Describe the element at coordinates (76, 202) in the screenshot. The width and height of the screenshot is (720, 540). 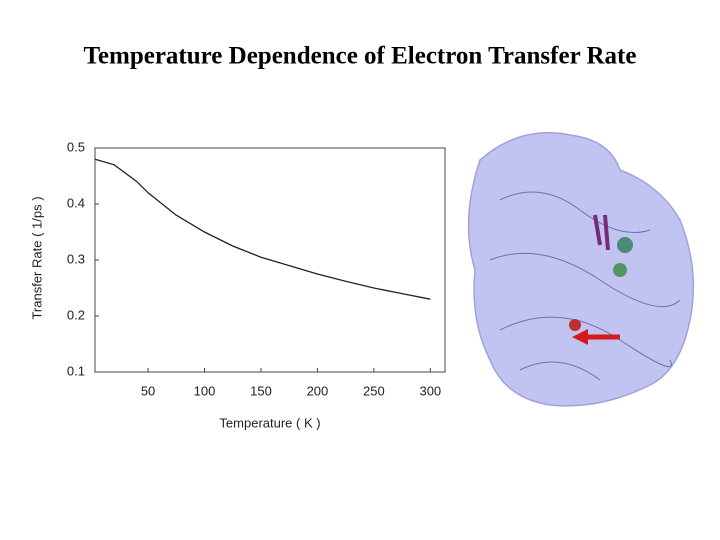
I see `y-tick-label: 0.4` at that location.